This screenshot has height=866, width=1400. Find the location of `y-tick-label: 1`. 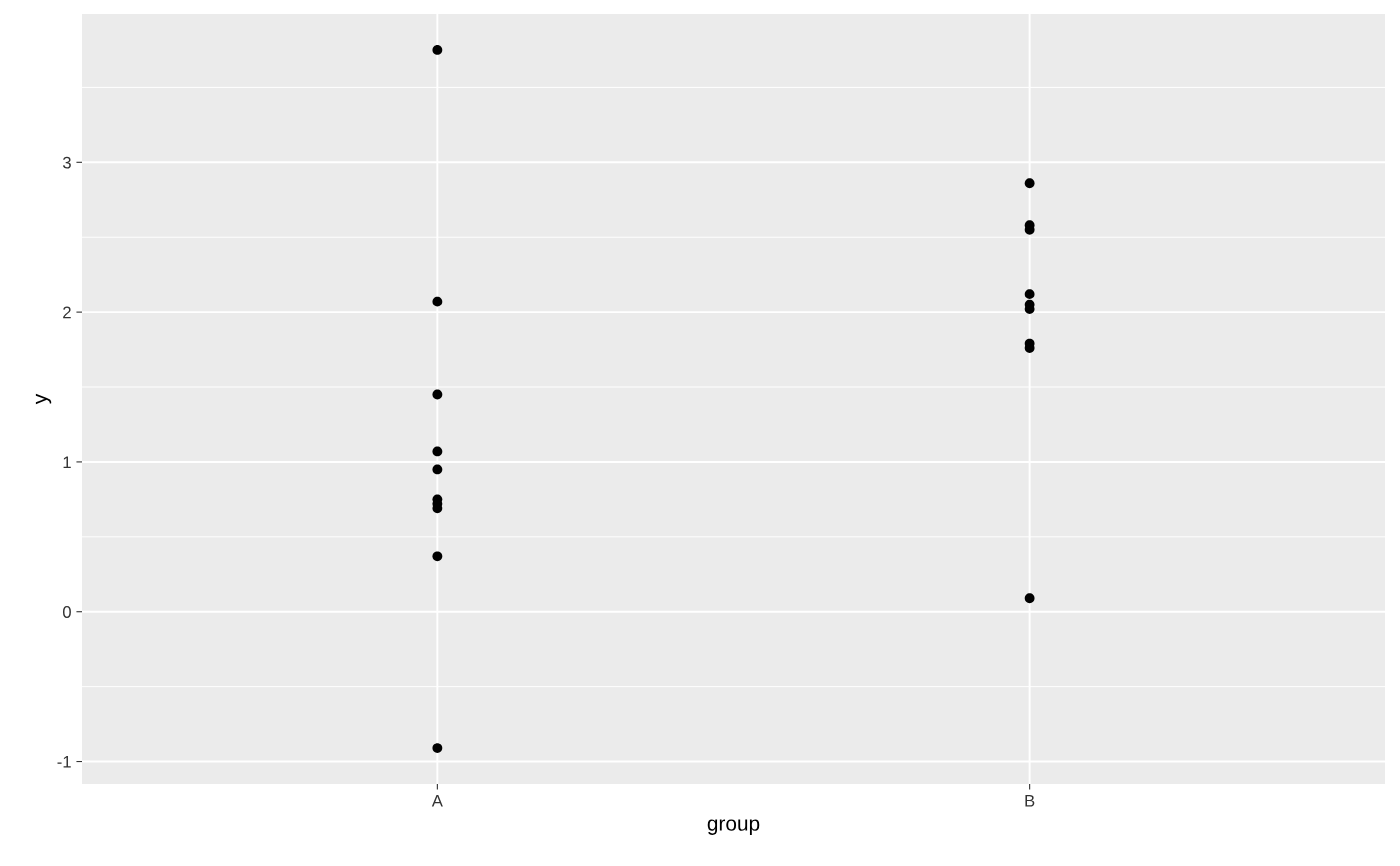

y-tick-label: 1 is located at coordinates (67, 462).